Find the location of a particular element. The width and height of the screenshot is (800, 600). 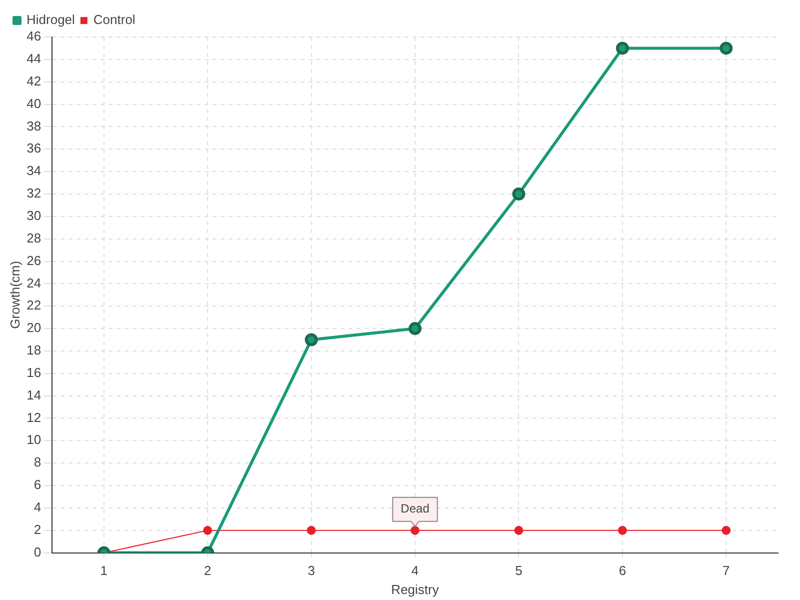

legend-label: Hidrogel is located at coordinates (51, 20).